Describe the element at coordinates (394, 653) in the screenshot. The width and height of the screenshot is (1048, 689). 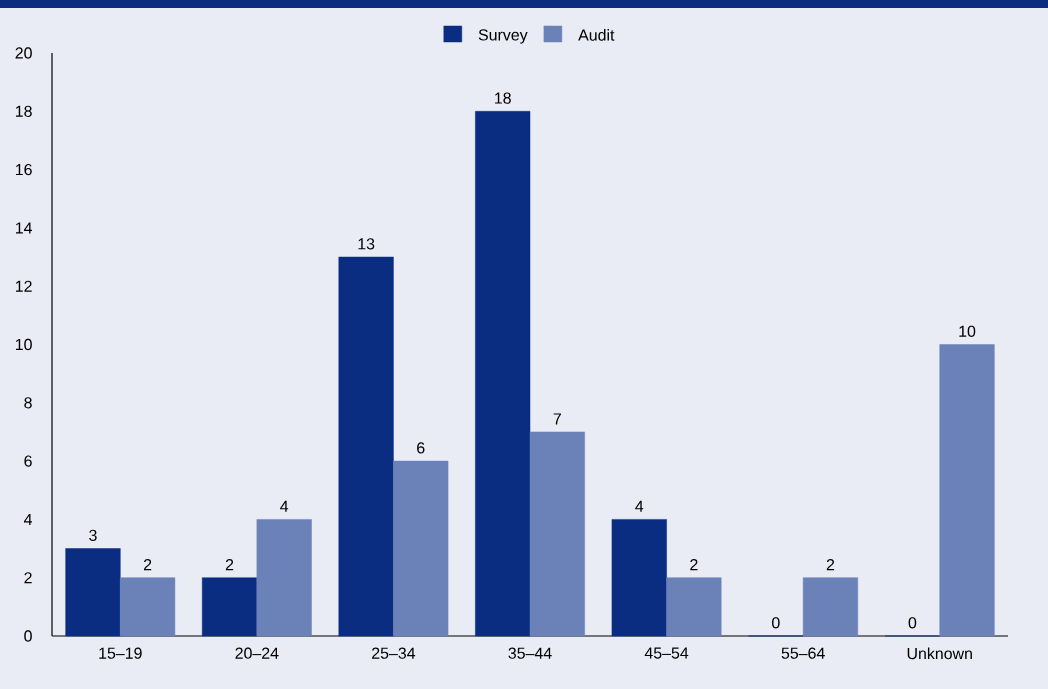
I see `x-tick-label: 25–34` at that location.